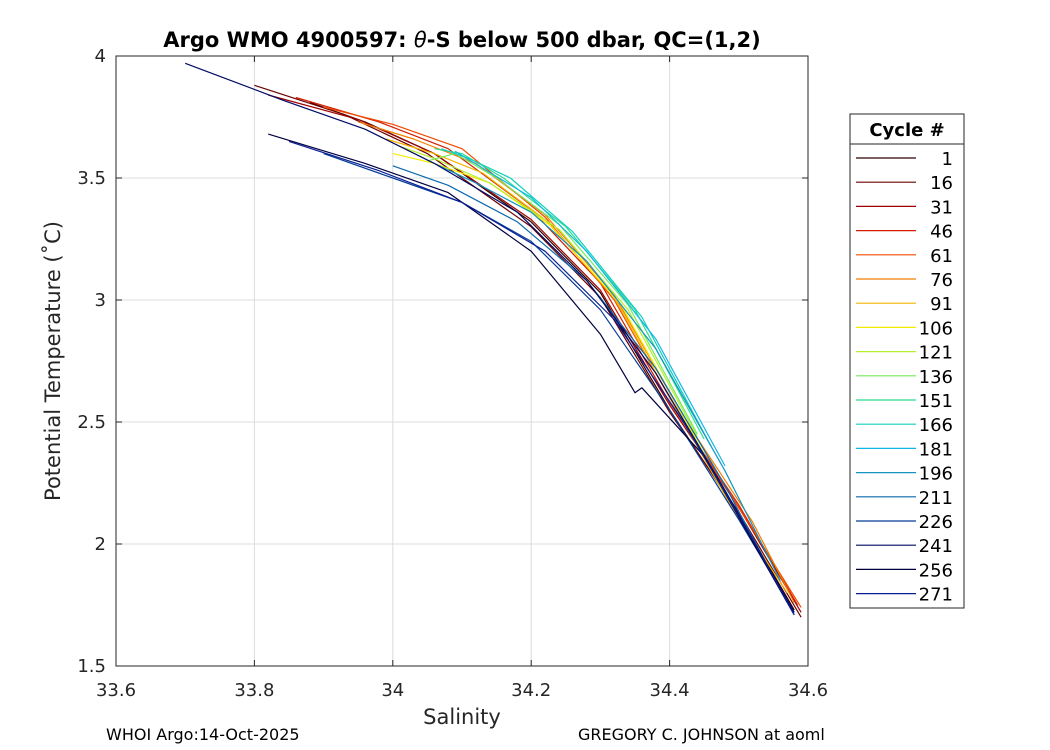  Describe the element at coordinates (941, 183) in the screenshot. I see `legend-label: 16` at that location.